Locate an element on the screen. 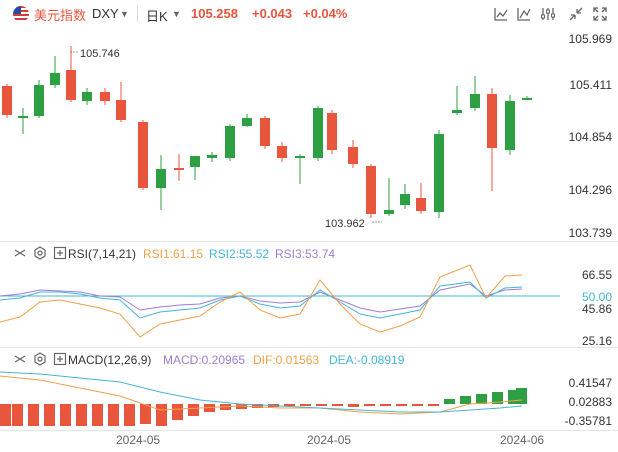  symbol-dropdown-icon: ▼ is located at coordinates (124, 14).